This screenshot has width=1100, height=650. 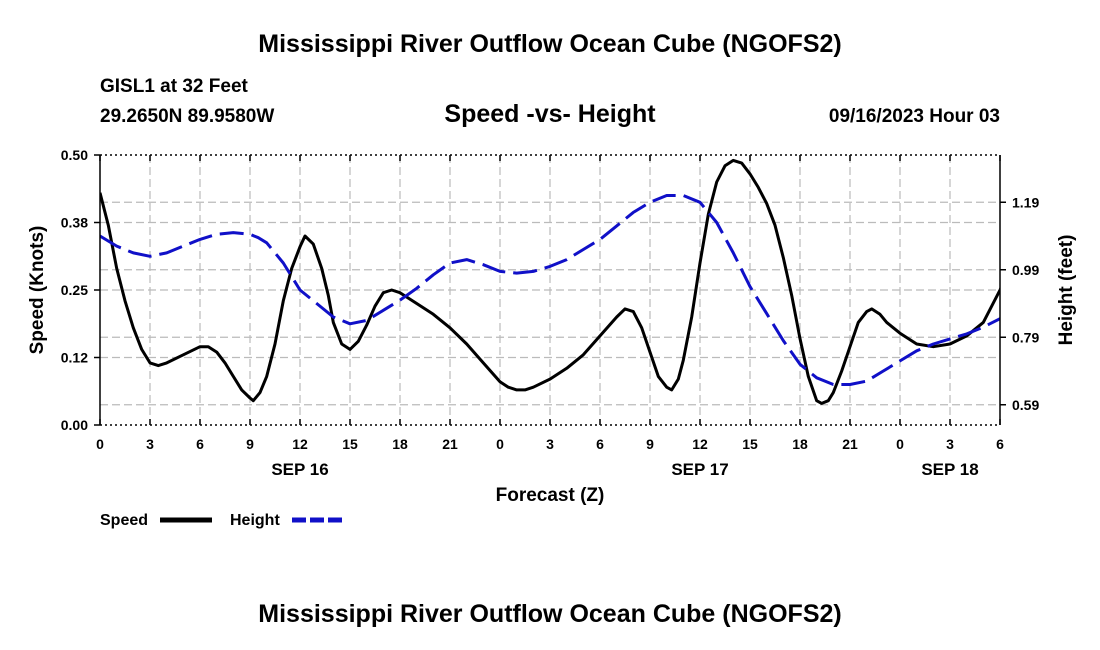 What do you see at coordinates (174, 86) in the screenshot?
I see `station-label: GISL1 at 32 Feet` at bounding box center [174, 86].